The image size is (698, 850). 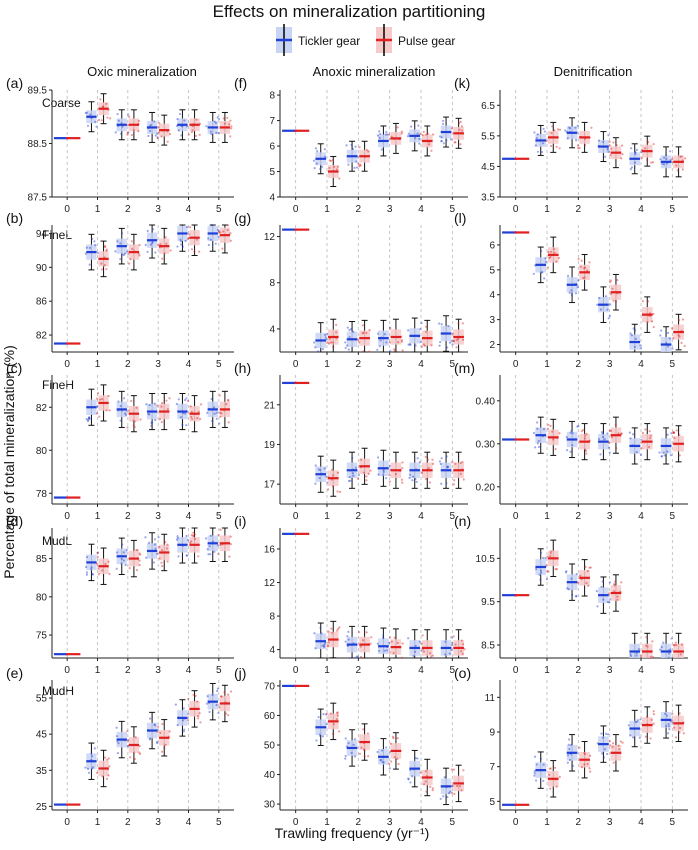 What do you see at coordinates (488, 198) in the screenshot?
I see `y-tick-label: 3.5` at bounding box center [488, 198].